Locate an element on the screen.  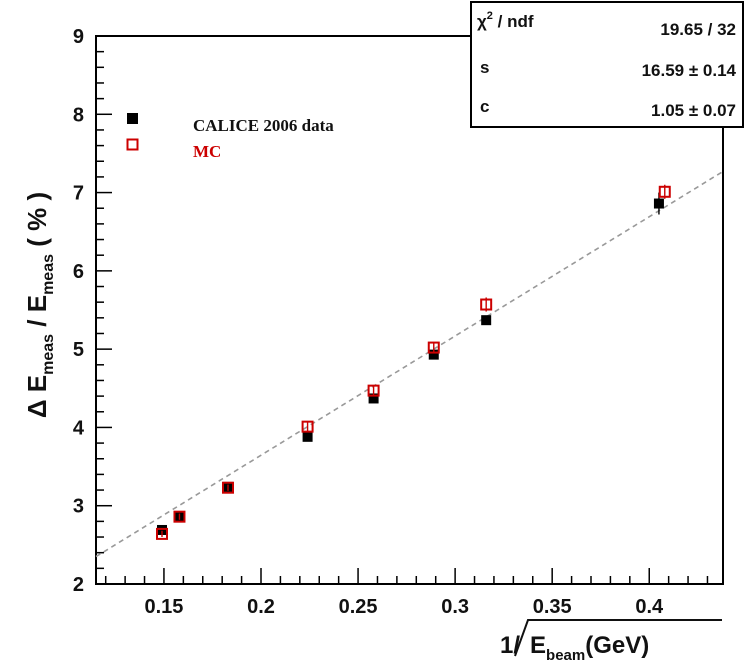
x-tick-label: 0.25 is located at coordinates (358, 607).